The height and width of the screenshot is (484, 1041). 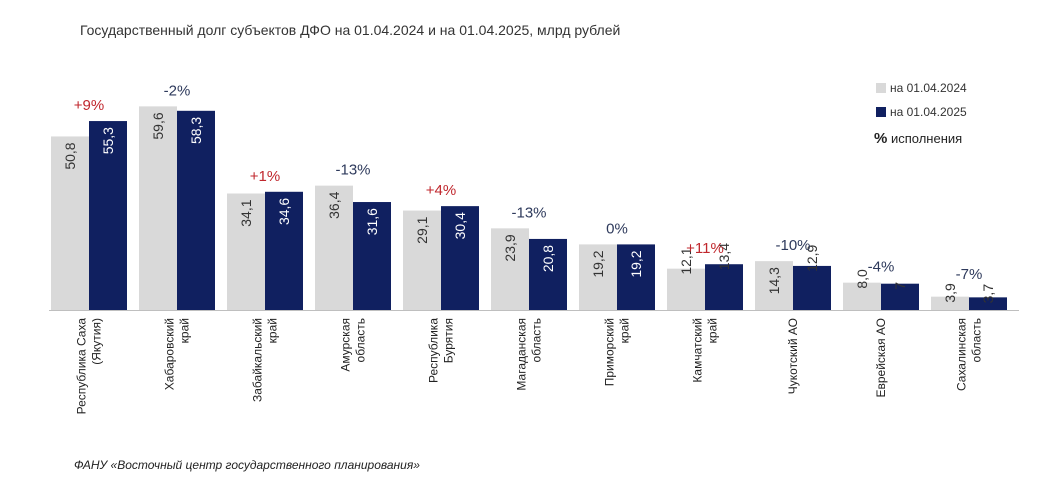 I want to click on data-label-2025: 58,3, so click(x=196, y=130).